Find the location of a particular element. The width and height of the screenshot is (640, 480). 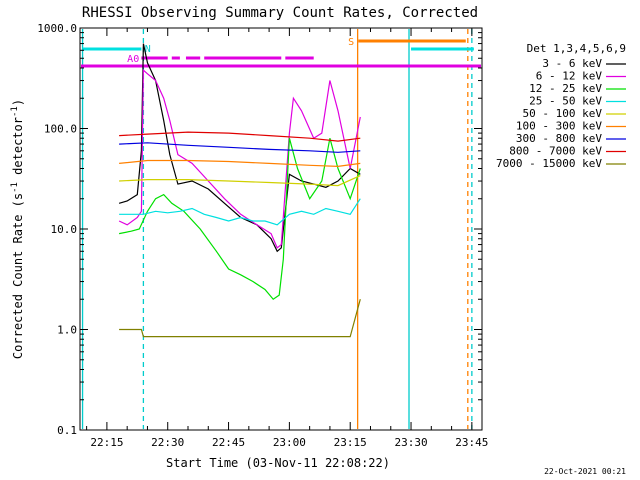

legend-entry-6: 300 - 800 keV is located at coordinates (559, 138).